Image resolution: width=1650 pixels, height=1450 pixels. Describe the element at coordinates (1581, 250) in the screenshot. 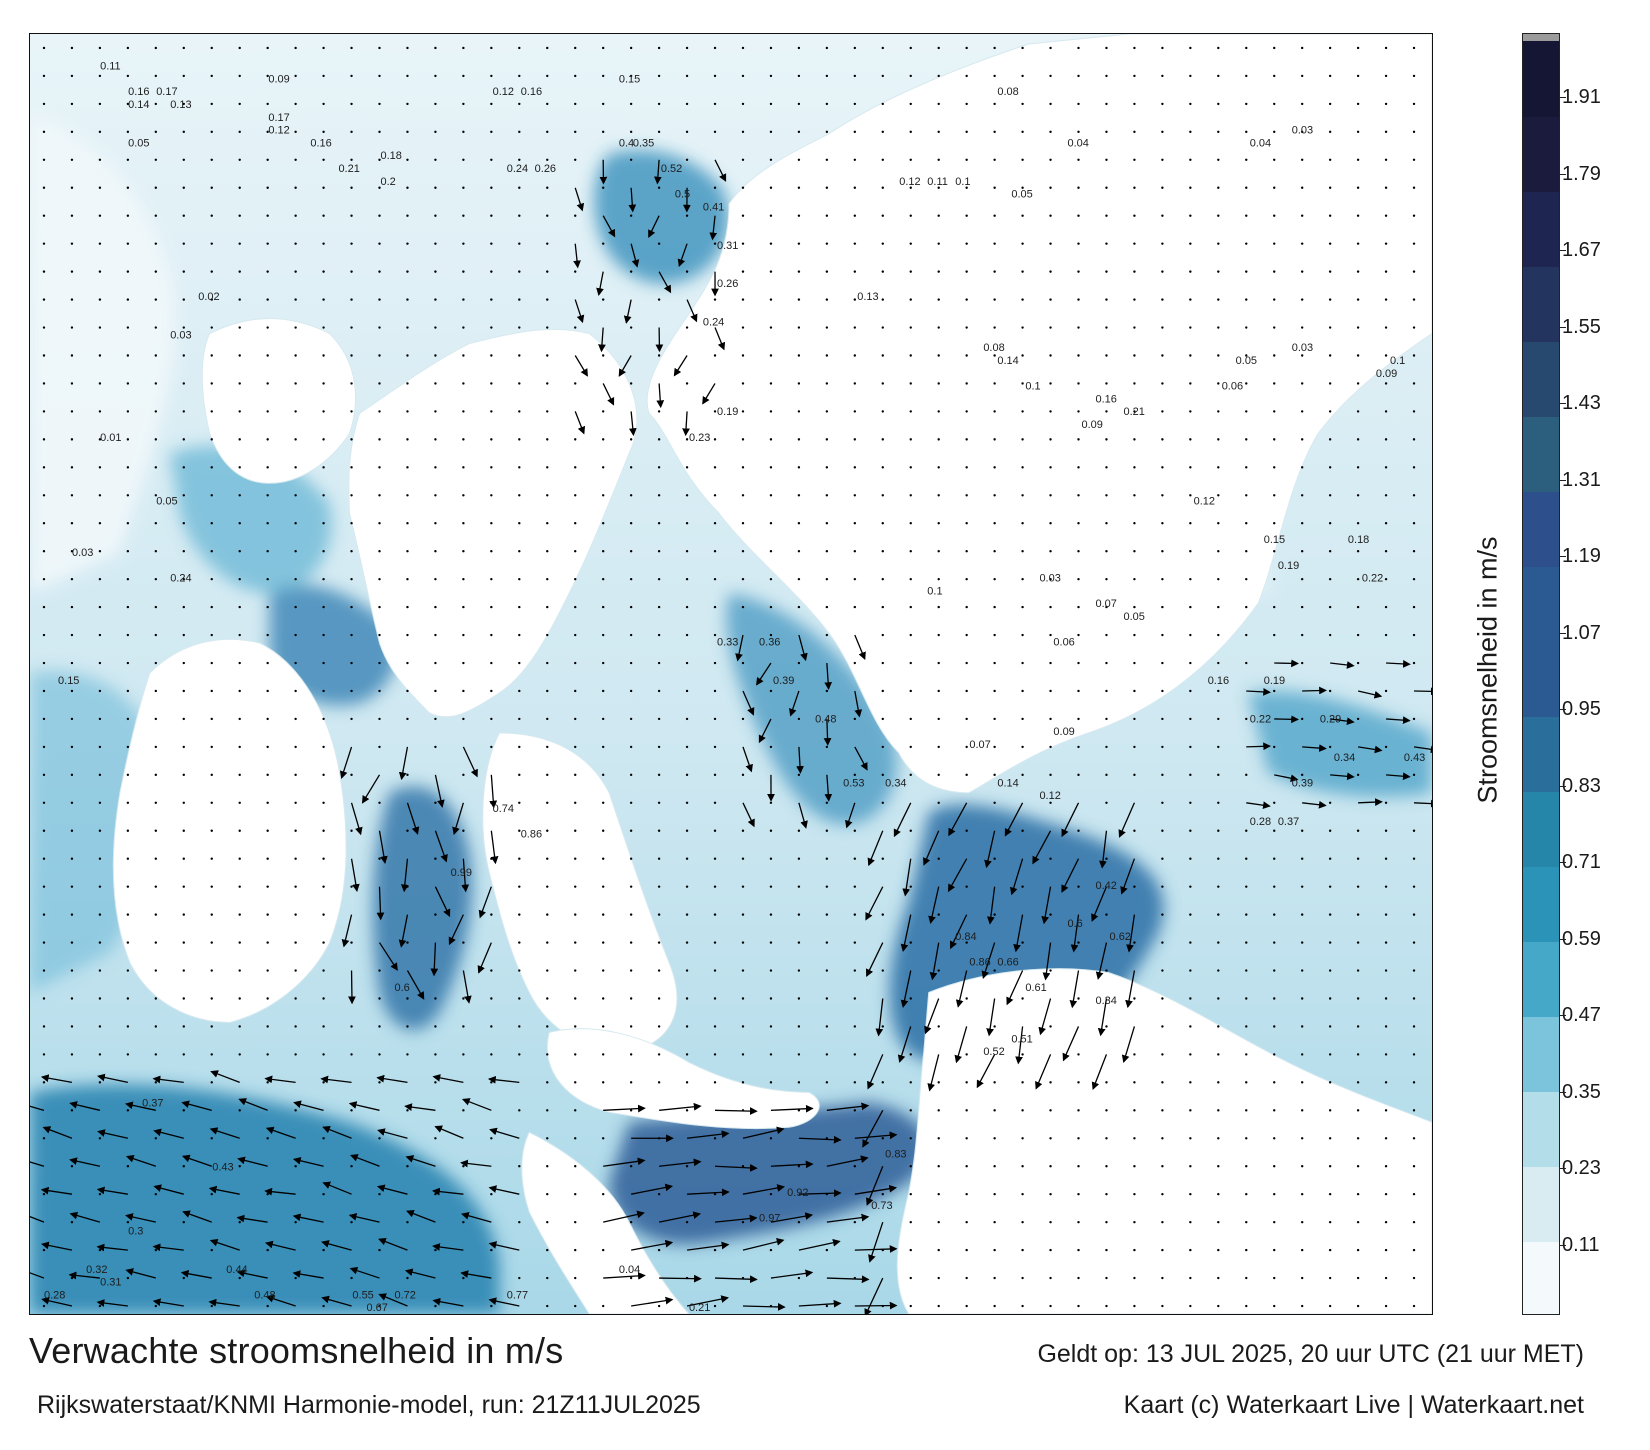

I see `colorbar-tick-label: 1.67` at that location.